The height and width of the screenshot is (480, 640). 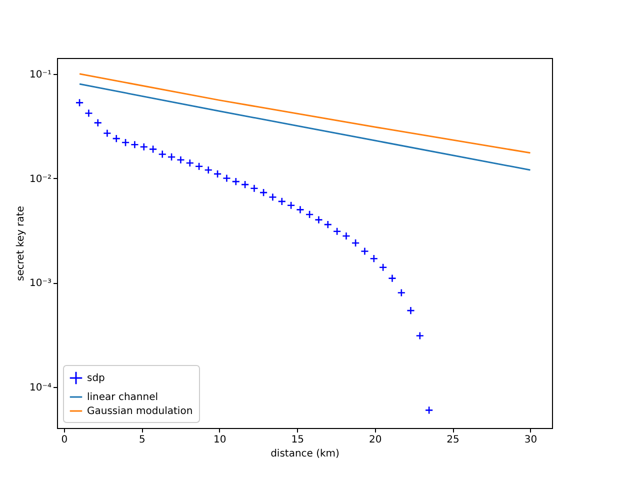 What do you see at coordinates (40, 388) in the screenshot?
I see `y-tick-label: 10⁻⁴` at bounding box center [40, 388].